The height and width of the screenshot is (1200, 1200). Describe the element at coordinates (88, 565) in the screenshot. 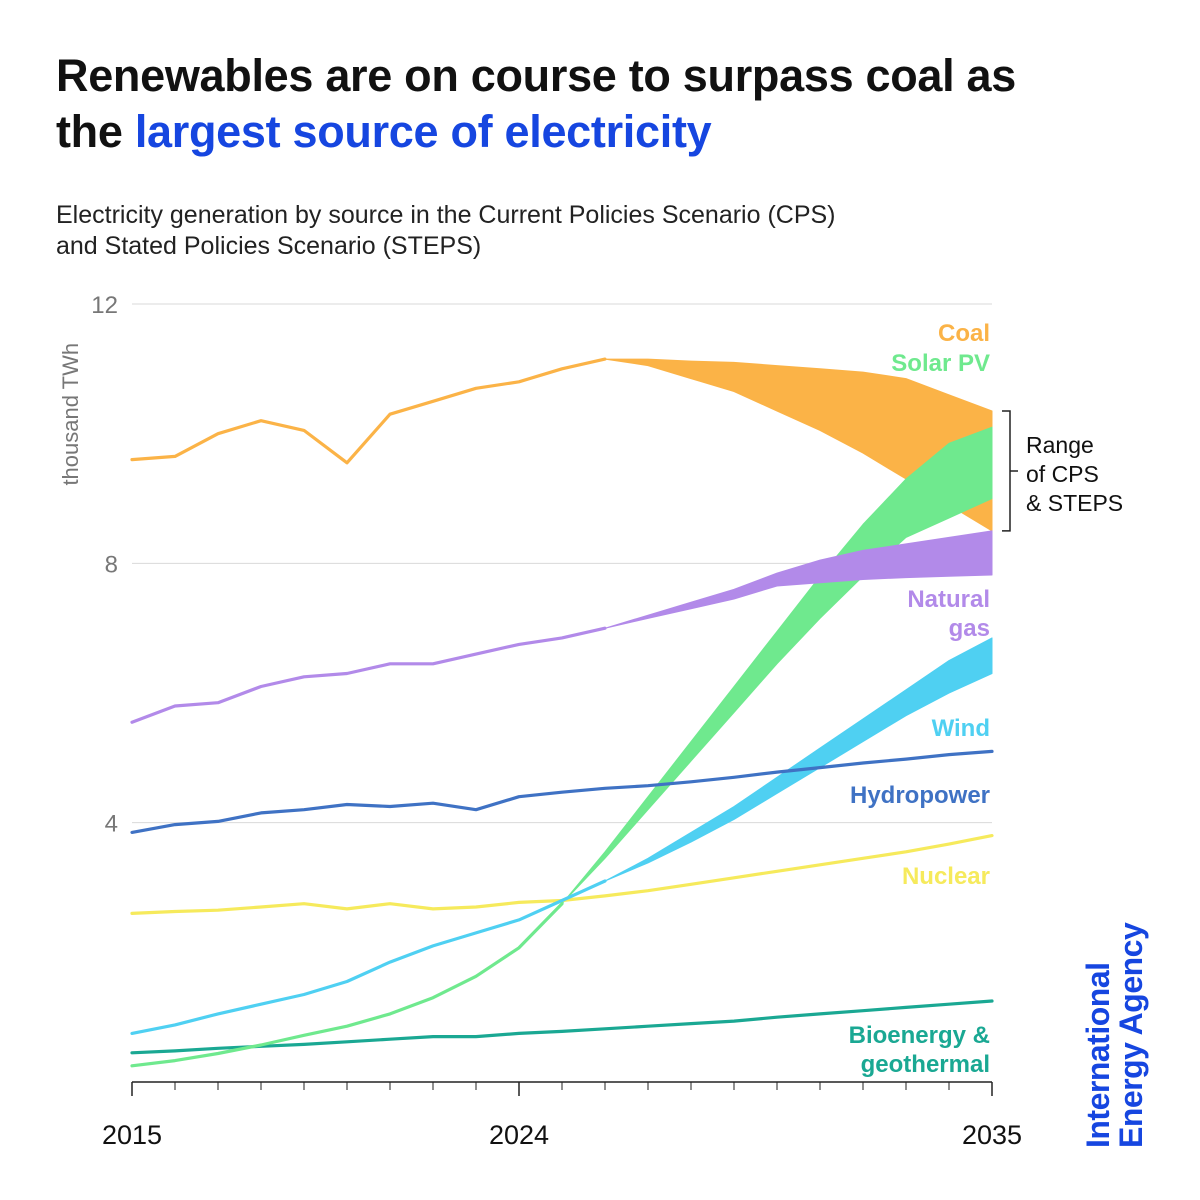

I see `y-axis: thousand TWh 4 8 12` at that location.